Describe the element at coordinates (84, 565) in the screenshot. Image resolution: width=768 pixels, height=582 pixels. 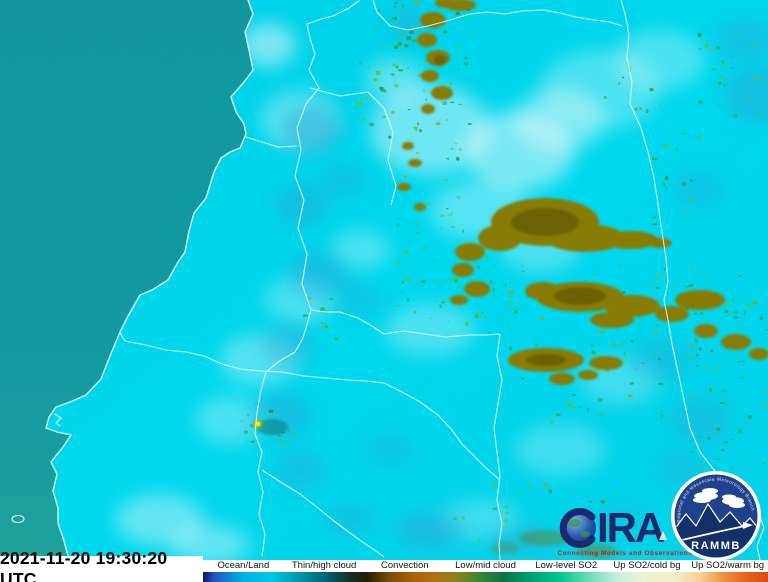
I see `timestamp-text: 2021-11-20 19:30:20 UTC` at that location.